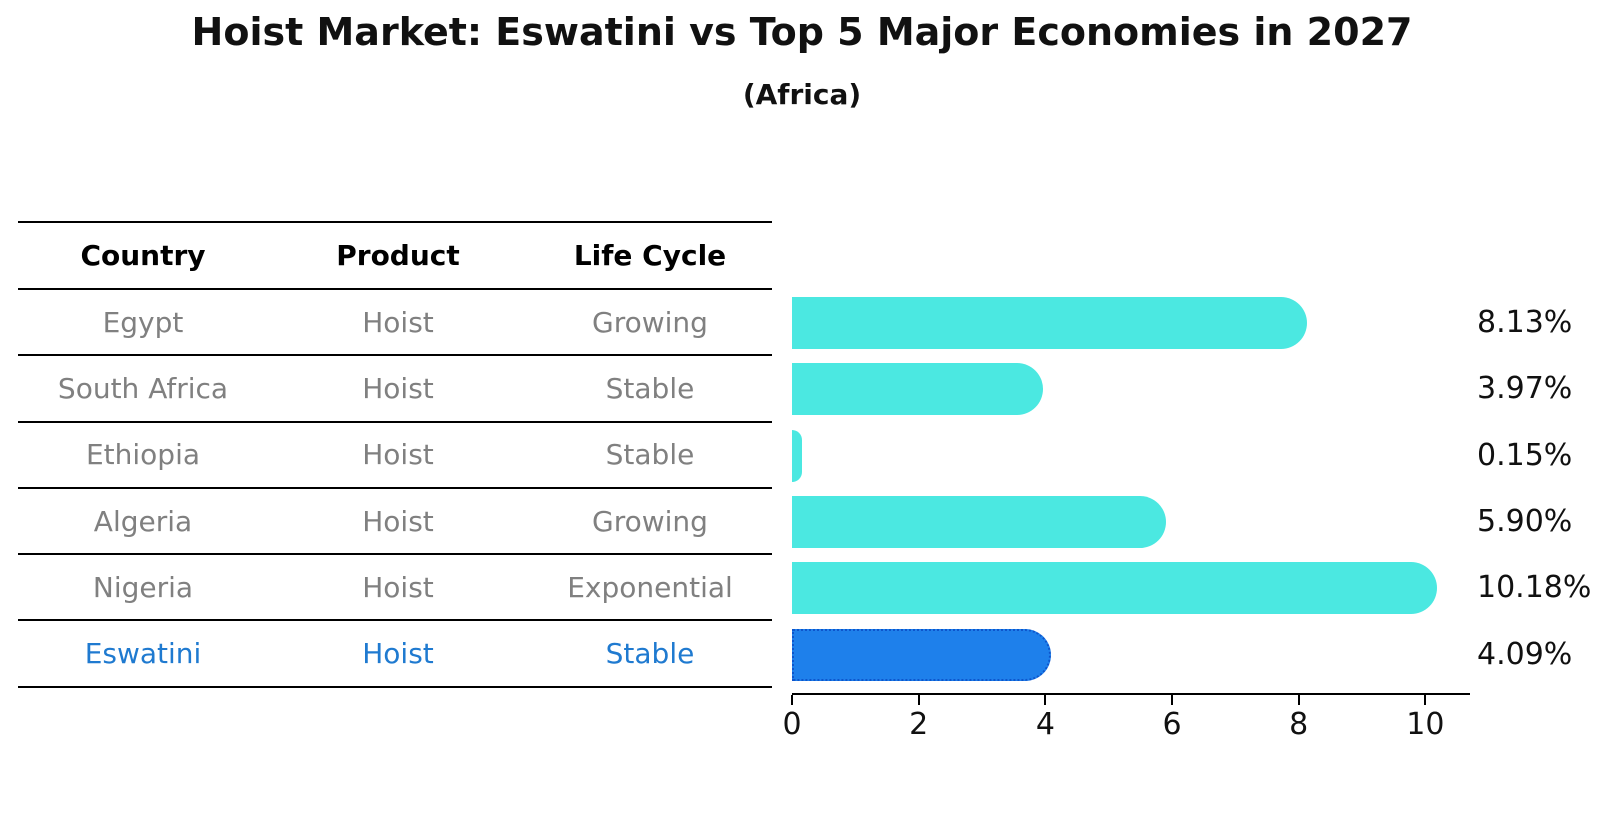  Describe the element at coordinates (143, 255) in the screenshot. I see `column-header-country: Country` at that location.